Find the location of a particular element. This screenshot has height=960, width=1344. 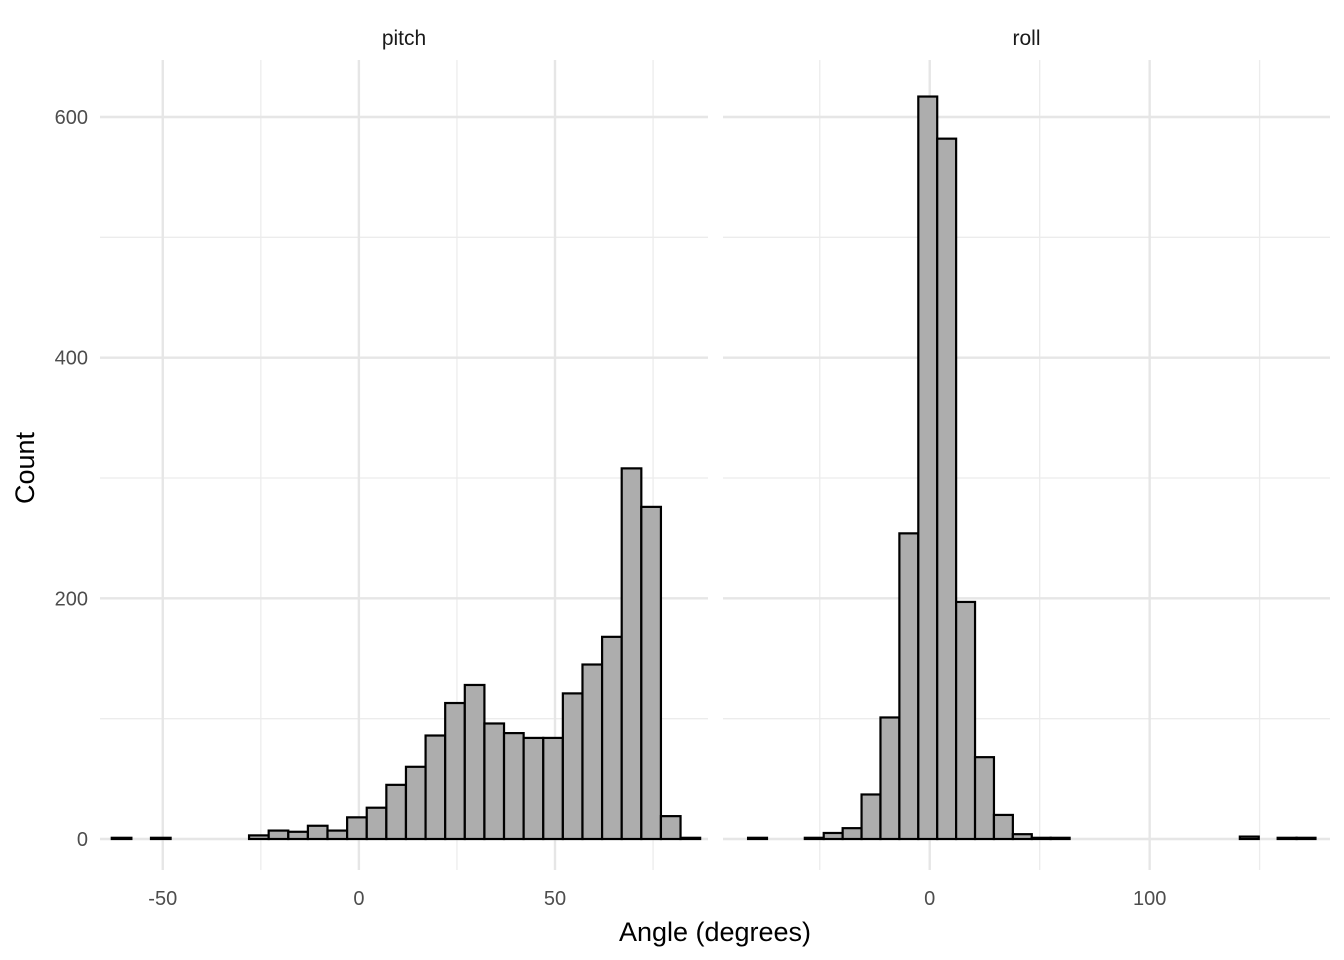

x-axis-title: Angle (degrees) is located at coordinates (715, 932).